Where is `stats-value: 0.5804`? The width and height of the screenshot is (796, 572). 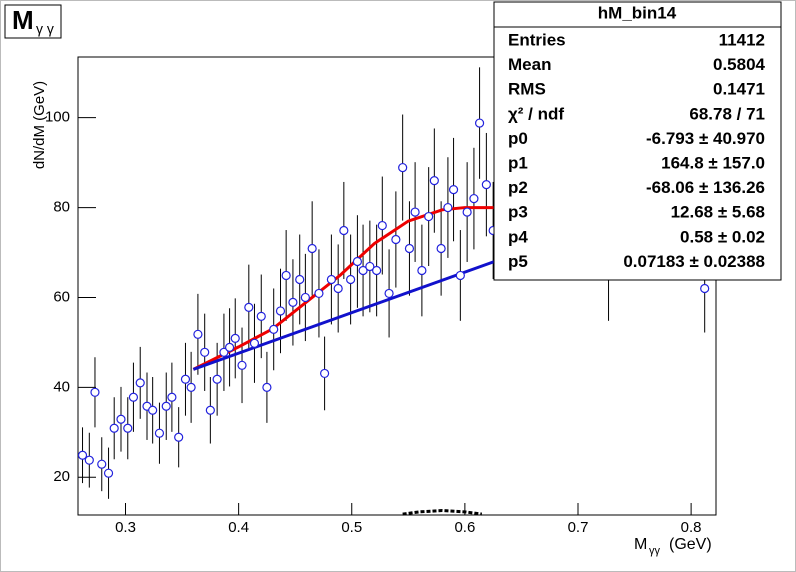
stats-value: 0.5804 is located at coordinates (739, 64).